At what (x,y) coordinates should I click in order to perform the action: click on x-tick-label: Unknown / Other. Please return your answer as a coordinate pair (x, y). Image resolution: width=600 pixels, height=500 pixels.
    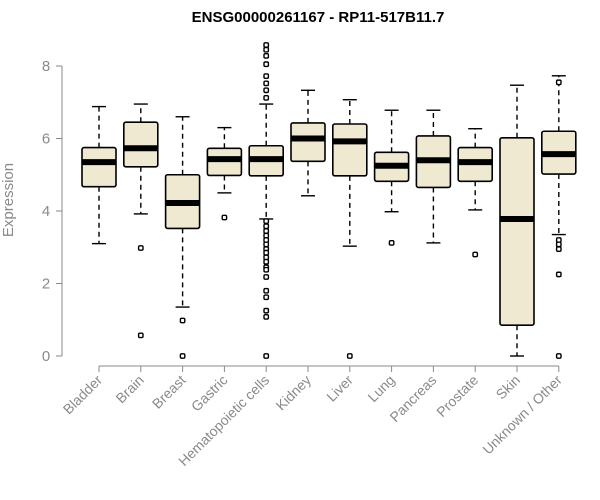
    Looking at the image, I should click on (522, 415).